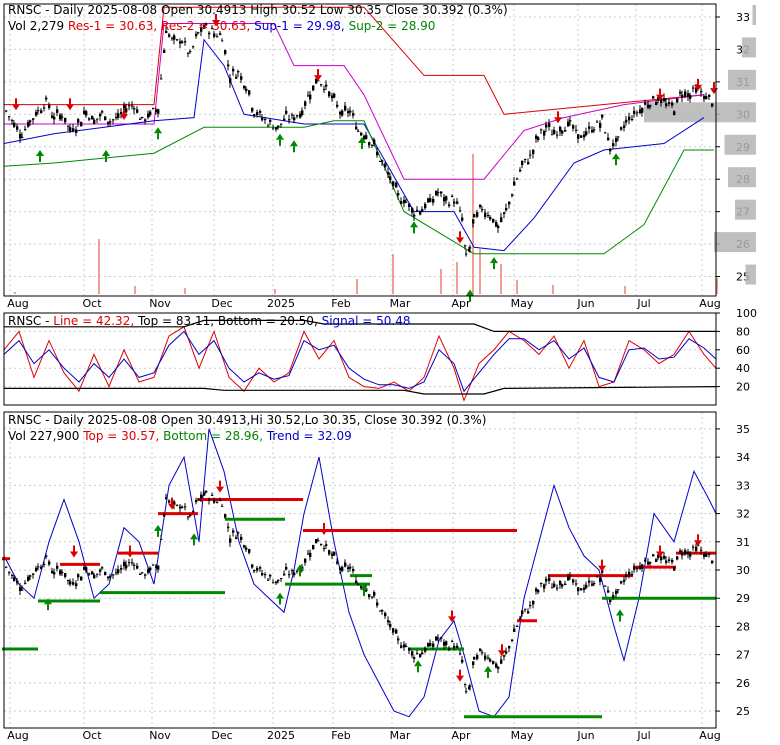 The image size is (780, 745). I want to click on trend-buy-arrow, so click(488, 668).